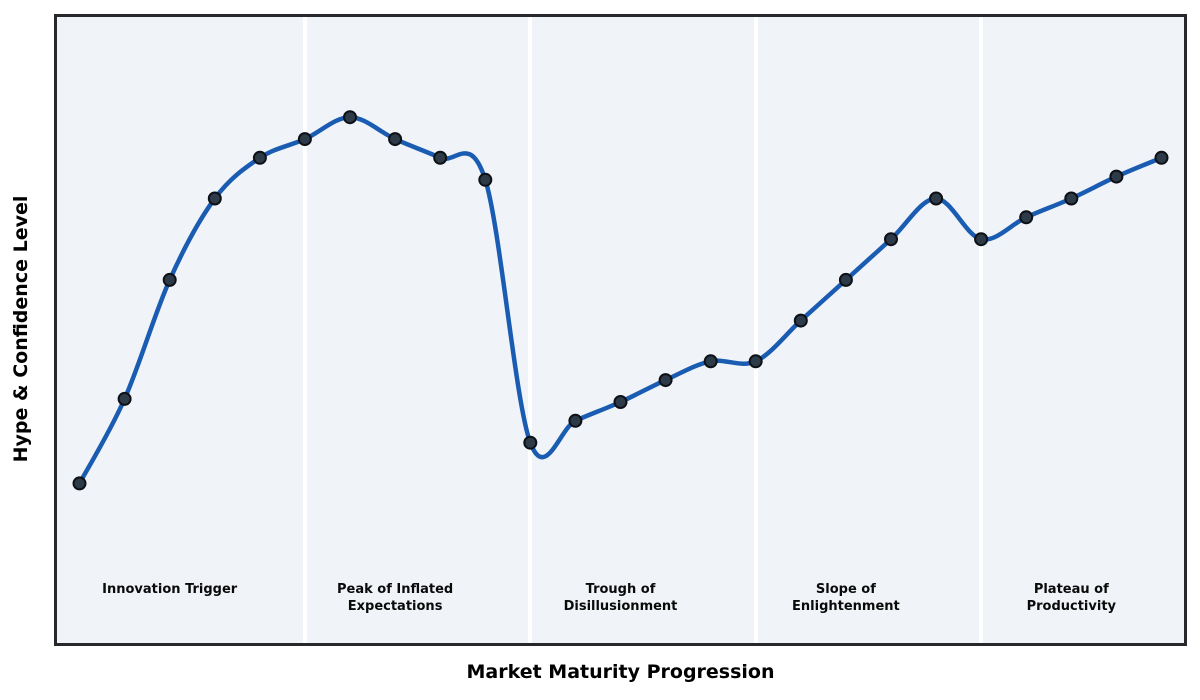  What do you see at coordinates (620, 672) in the screenshot?
I see `x-axis-title: Market Maturity Progression` at bounding box center [620, 672].